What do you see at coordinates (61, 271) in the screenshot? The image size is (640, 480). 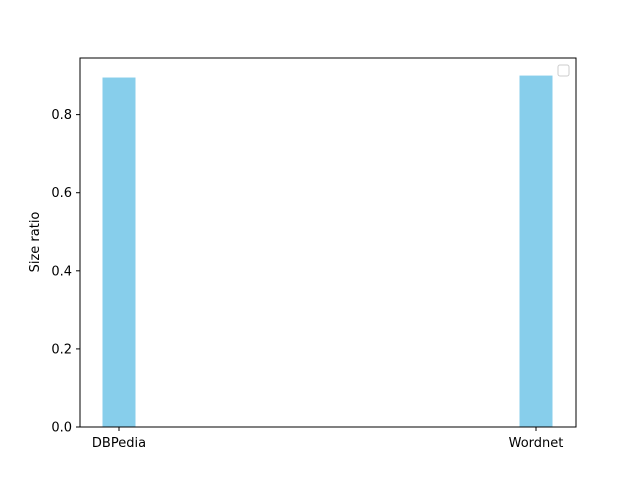 I see `y-tick-label: 0.4` at bounding box center [61, 271].